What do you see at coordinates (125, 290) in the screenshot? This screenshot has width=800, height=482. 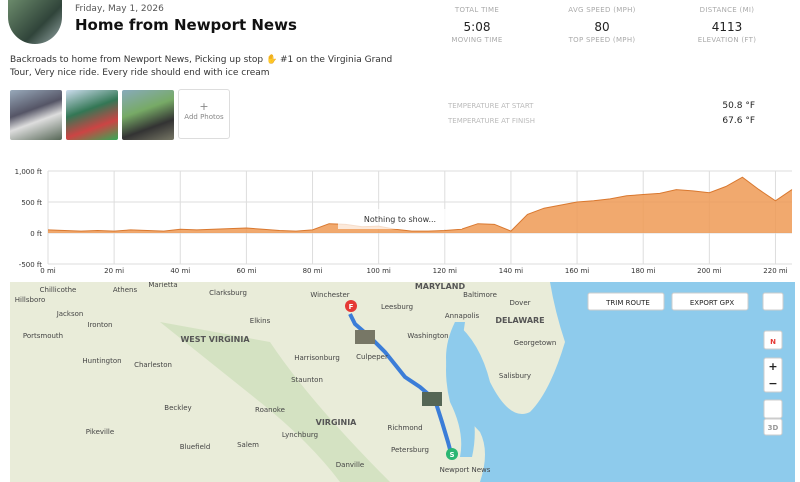 I see `map-label: Athens` at bounding box center [125, 290].